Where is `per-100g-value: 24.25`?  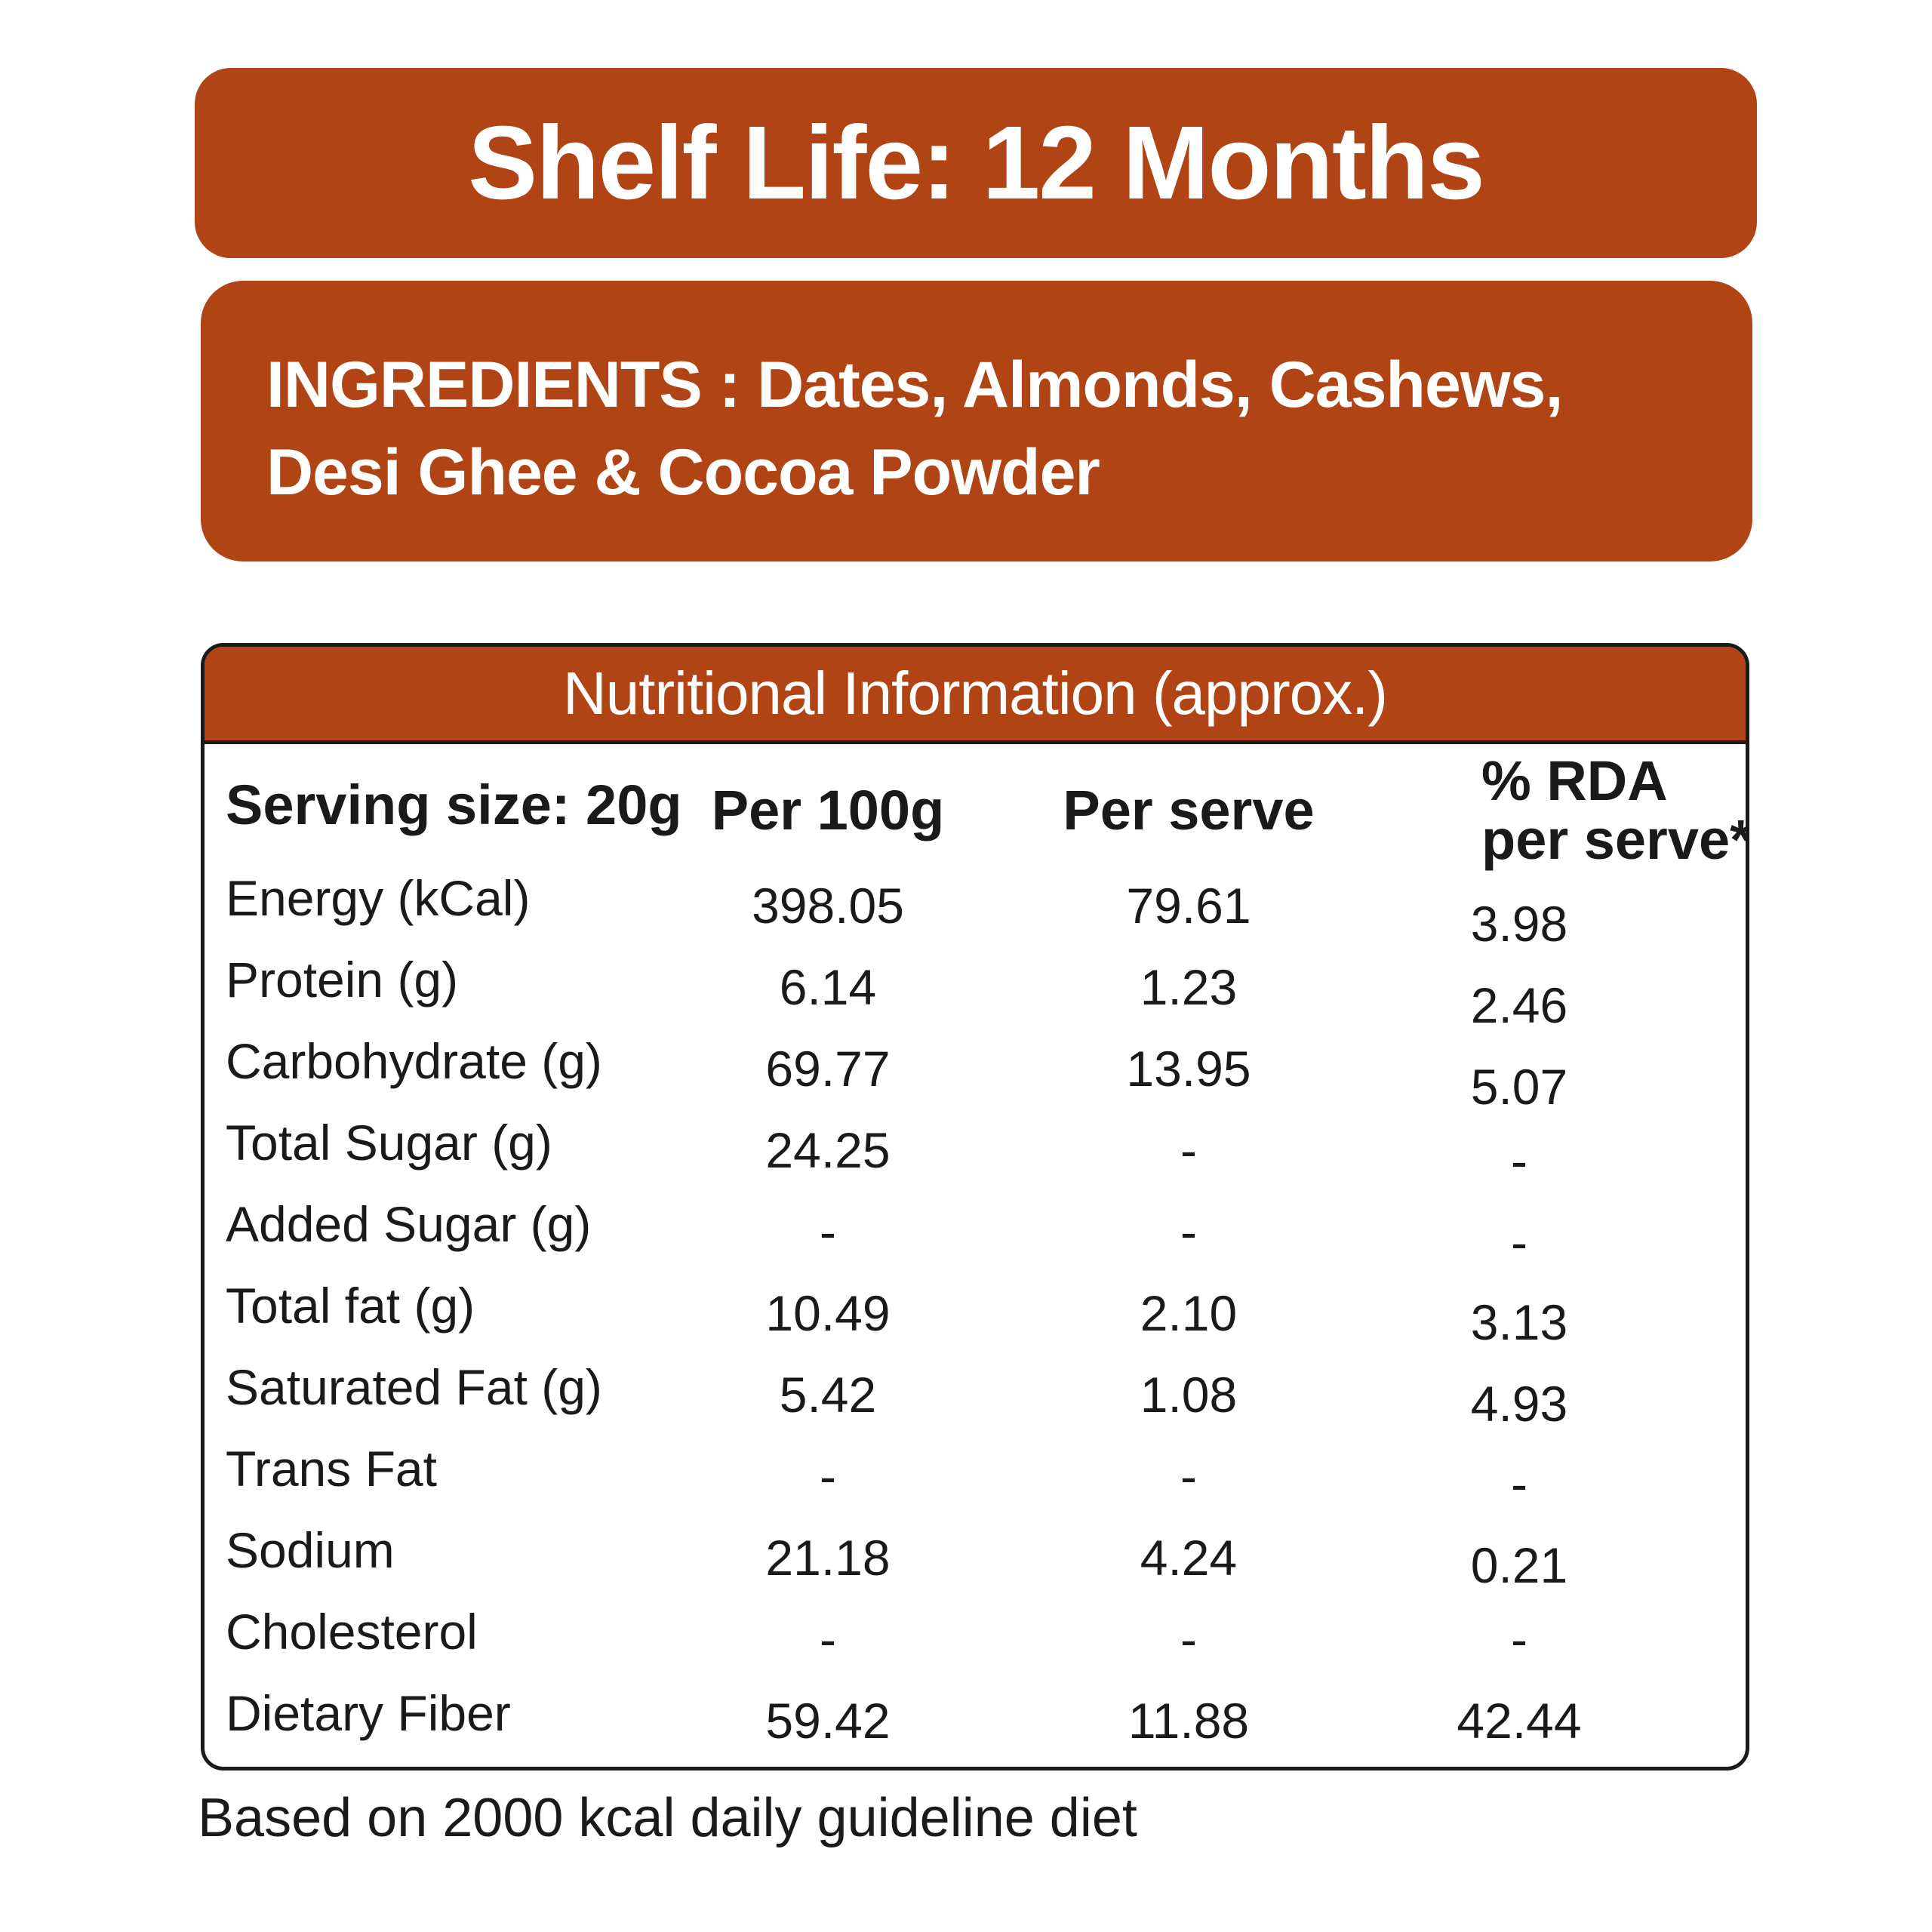 per-100g-value: 24.25 is located at coordinates (828, 1150).